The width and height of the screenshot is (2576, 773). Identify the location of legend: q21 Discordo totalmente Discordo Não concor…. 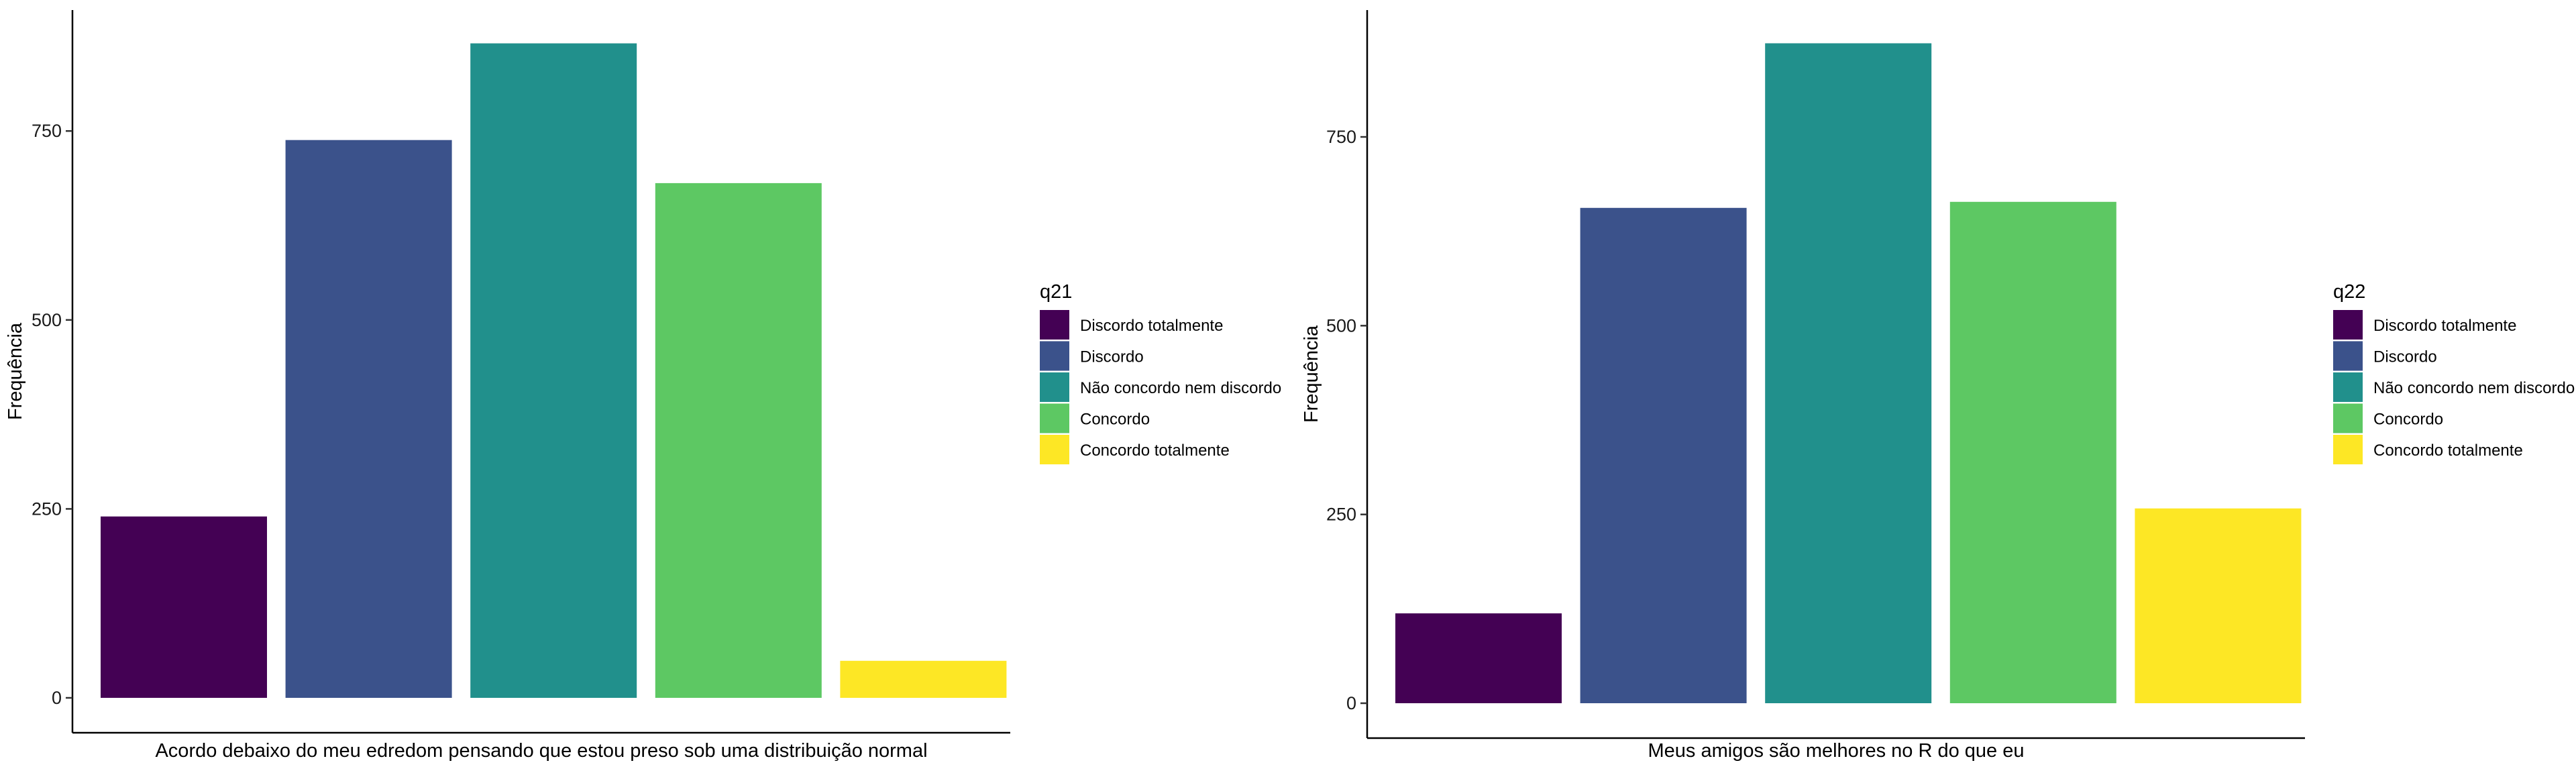
(1160, 373).